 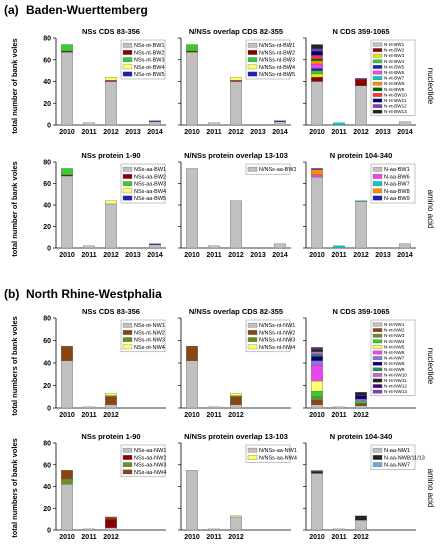 I want to click on bar-segment-nss-aa-bw4, so click(x=111, y=202).